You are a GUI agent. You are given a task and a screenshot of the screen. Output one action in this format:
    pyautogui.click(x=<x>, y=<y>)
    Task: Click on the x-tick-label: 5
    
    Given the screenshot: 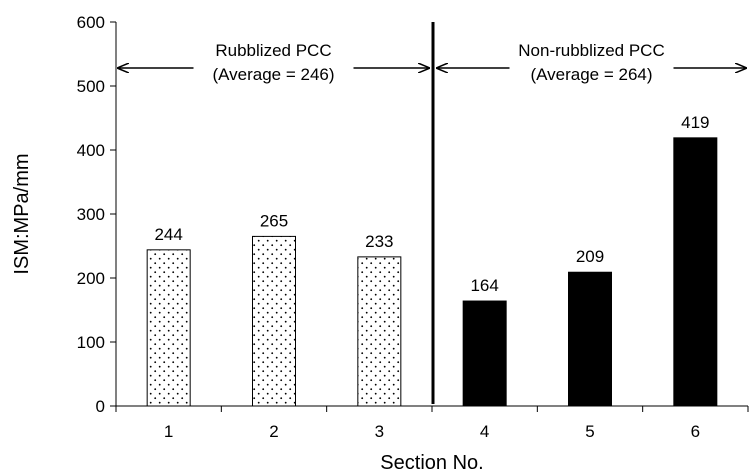 What is the action you would take?
    pyautogui.click(x=589, y=431)
    